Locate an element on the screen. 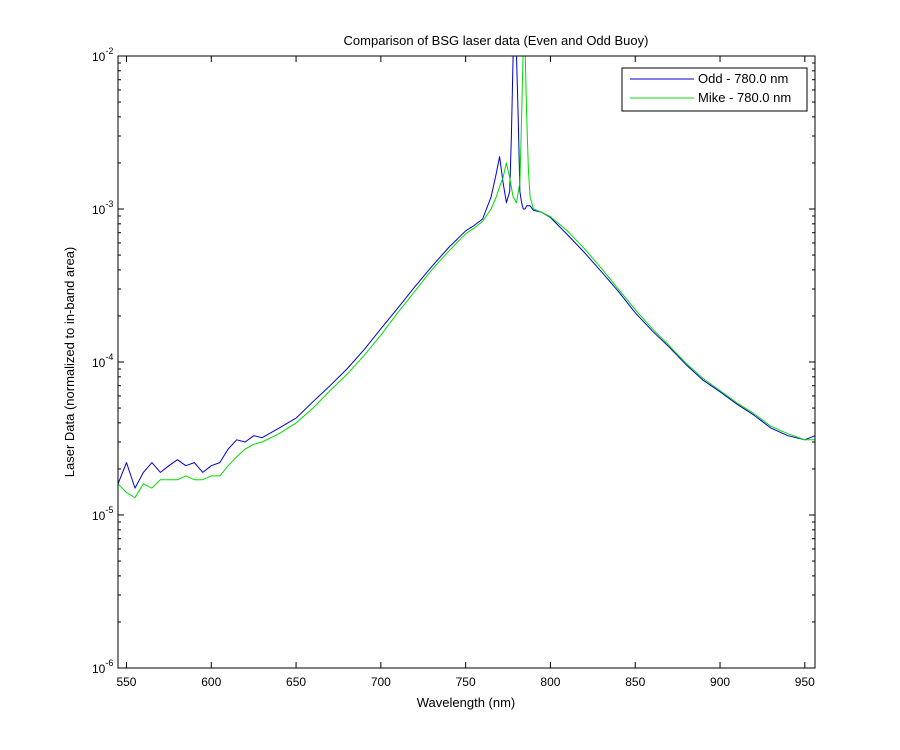 The image size is (900, 750). x-tick-label: 800 is located at coordinates (550, 682).